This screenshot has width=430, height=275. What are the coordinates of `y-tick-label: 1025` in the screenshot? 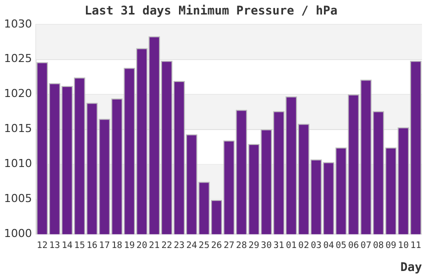 It's located at (18, 59).